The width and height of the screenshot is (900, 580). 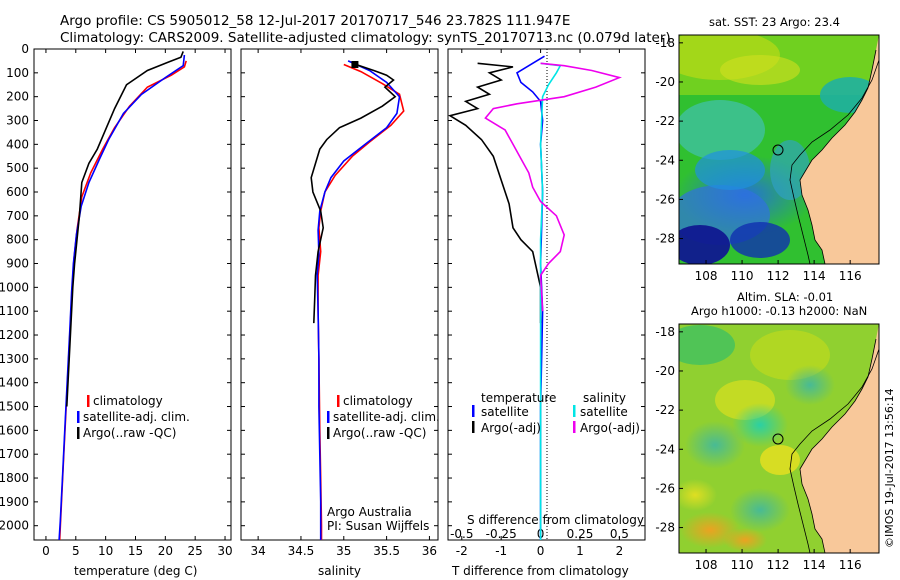 I want to click on x-tick-label: 2, so click(x=620, y=551).